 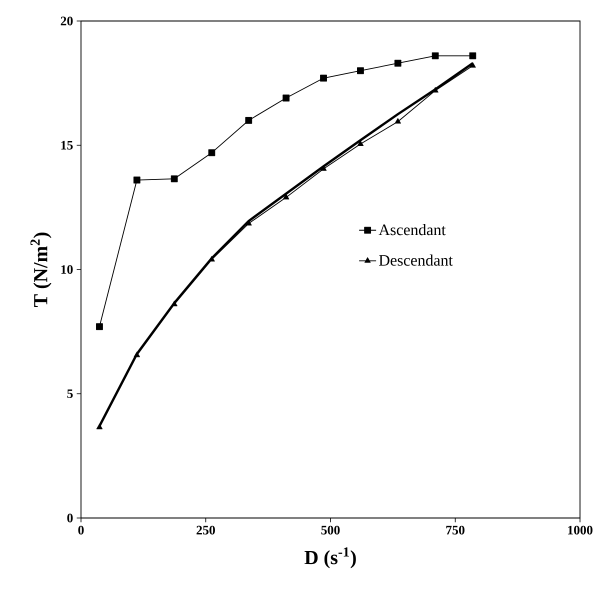 I want to click on y-tick-label: 15, so click(x=67, y=145).